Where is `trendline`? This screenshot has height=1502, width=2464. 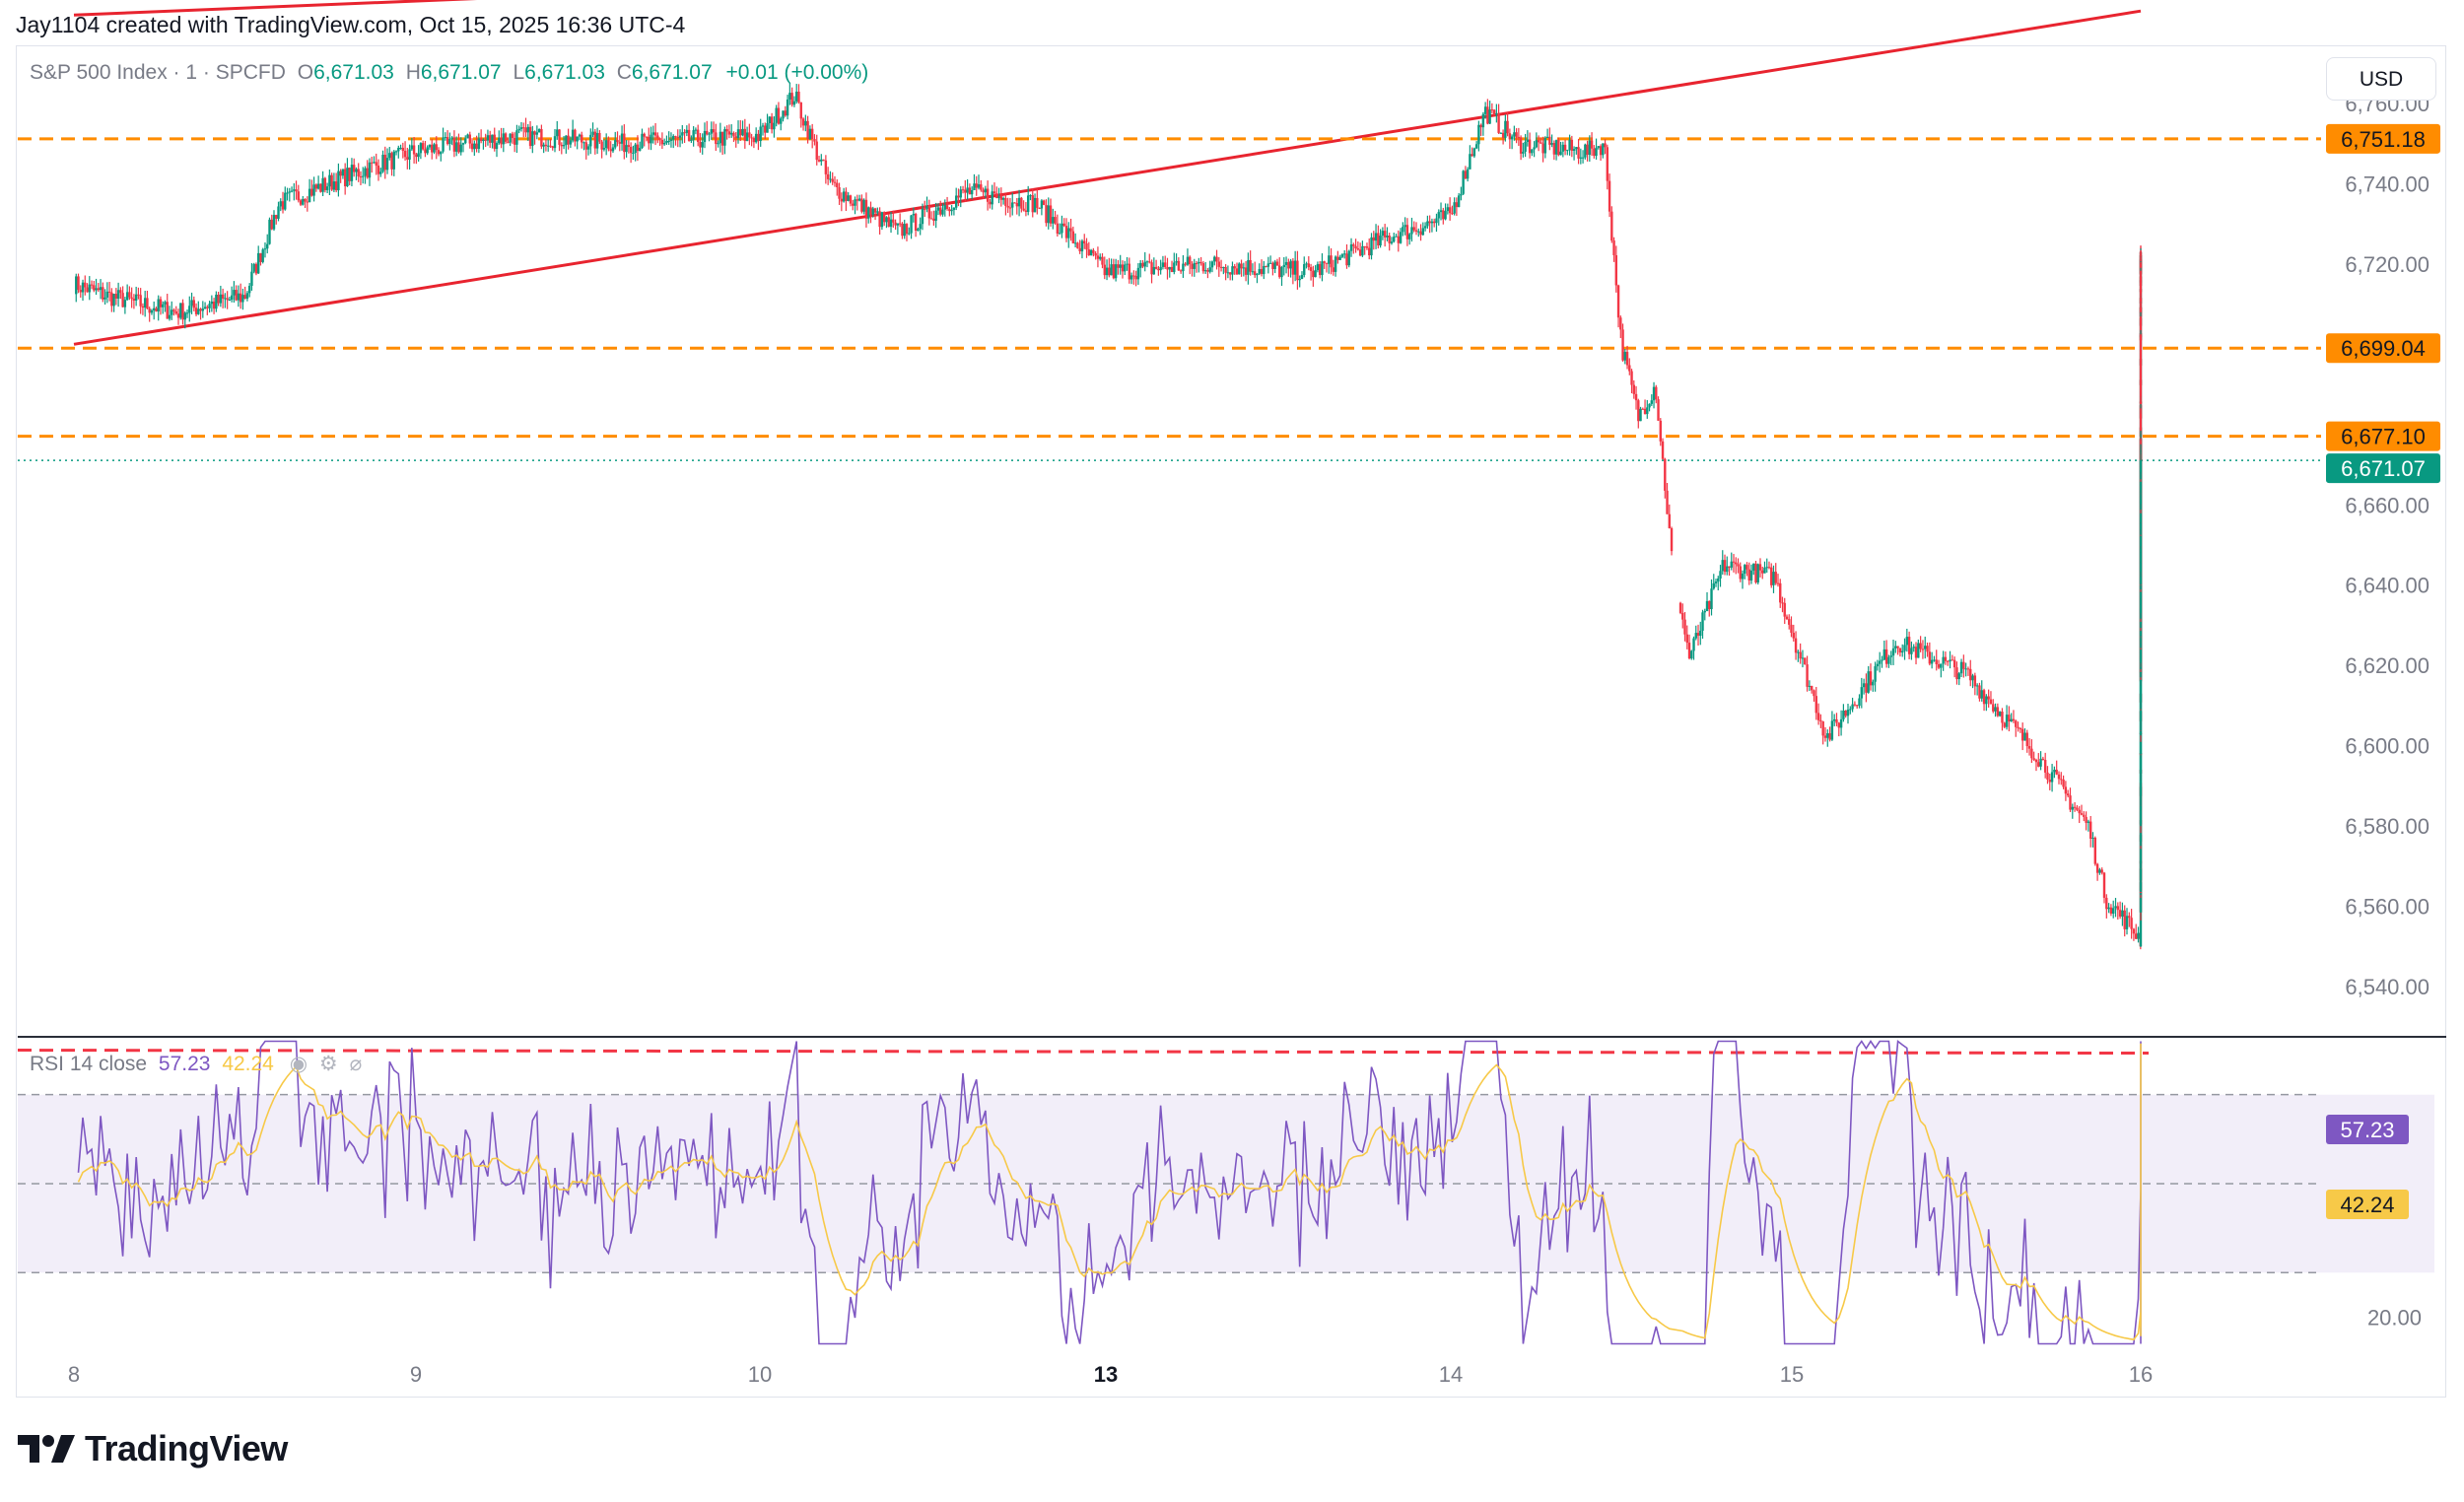
trendline is located at coordinates (416, 8).